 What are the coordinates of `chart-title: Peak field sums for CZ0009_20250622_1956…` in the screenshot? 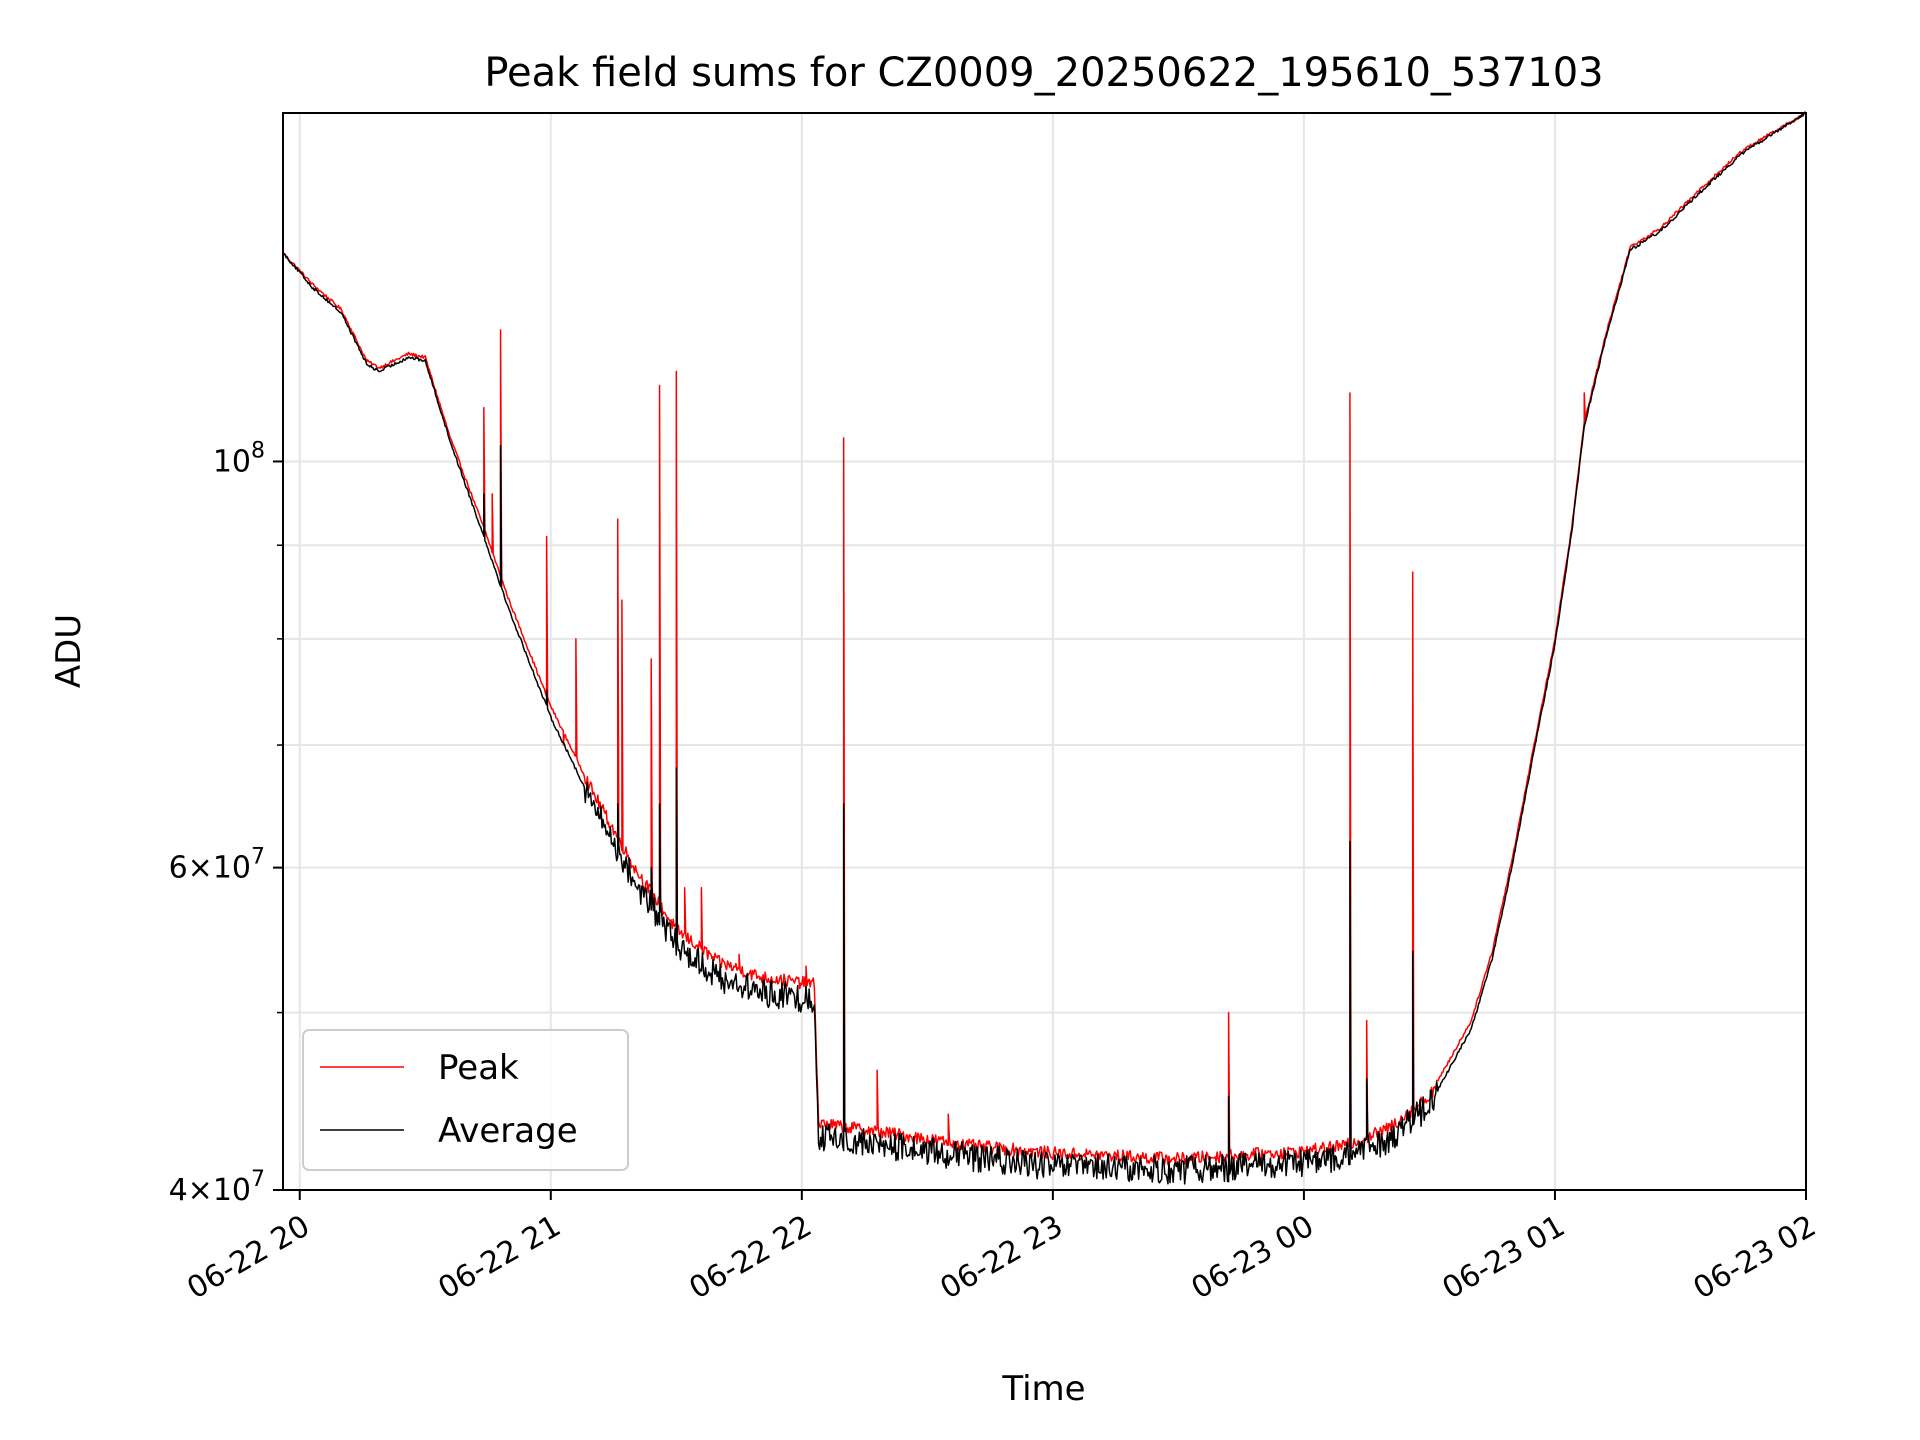 It's located at (1043, 73).